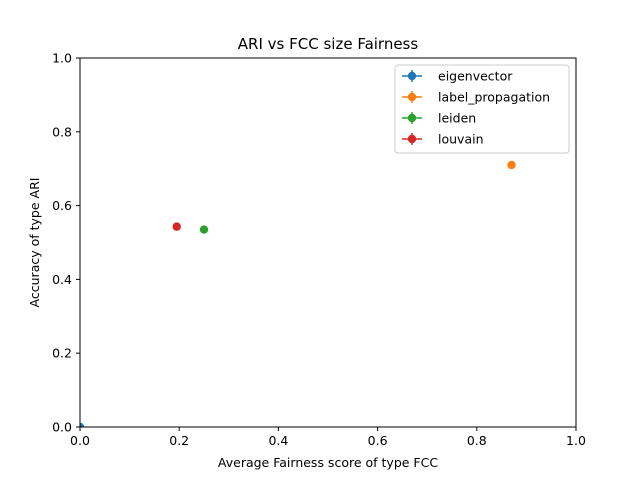 The height and width of the screenshot is (480, 640). What do you see at coordinates (328, 437) in the screenshot?
I see `x-ticks: 0.0 0.2 0.4 0.6 0.8 1.0` at bounding box center [328, 437].